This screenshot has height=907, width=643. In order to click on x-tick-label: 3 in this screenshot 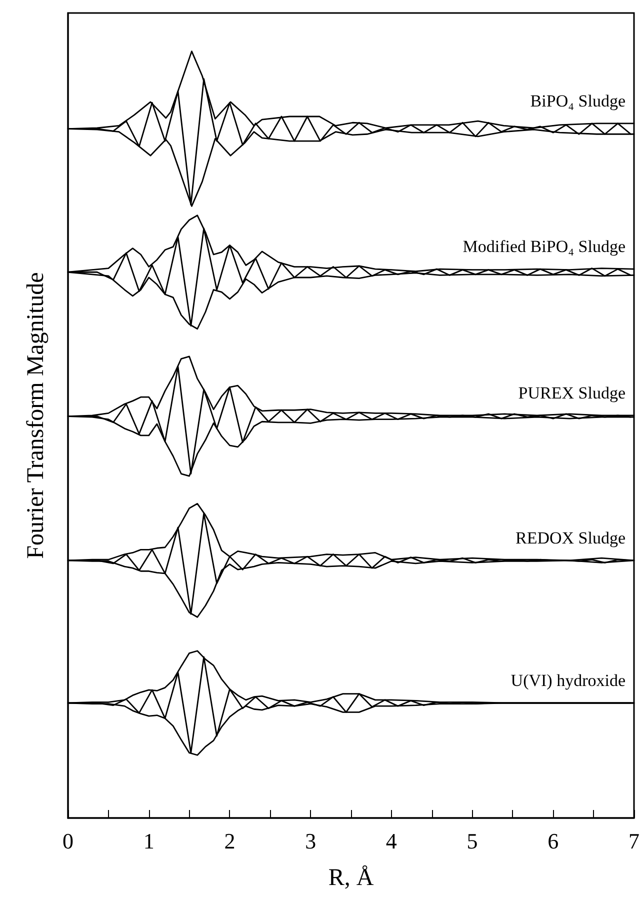, I will do `click(310, 841)`.